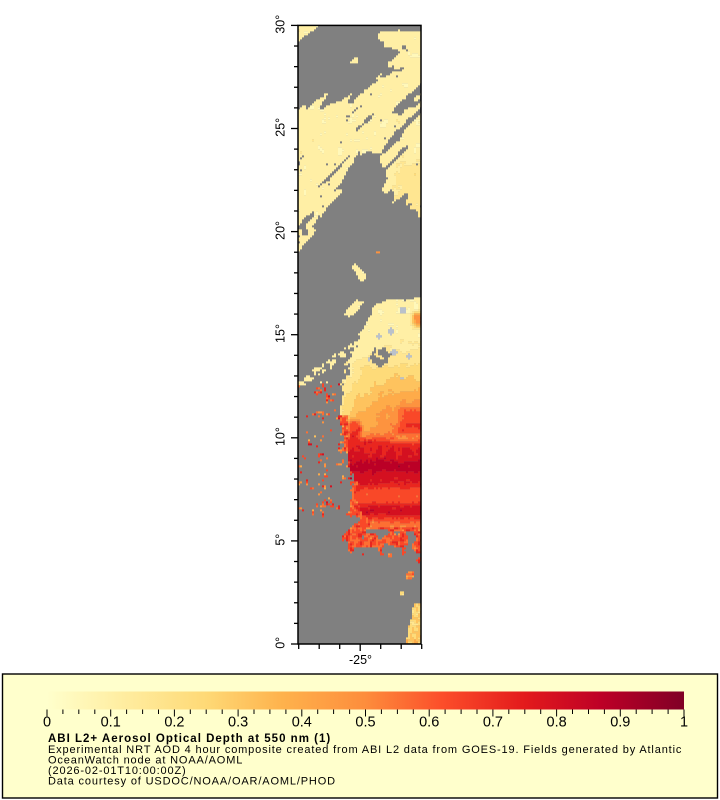 The image size is (720, 800). Describe the element at coordinates (281, 436) in the screenshot. I see `svg-text: 10°` at that location.